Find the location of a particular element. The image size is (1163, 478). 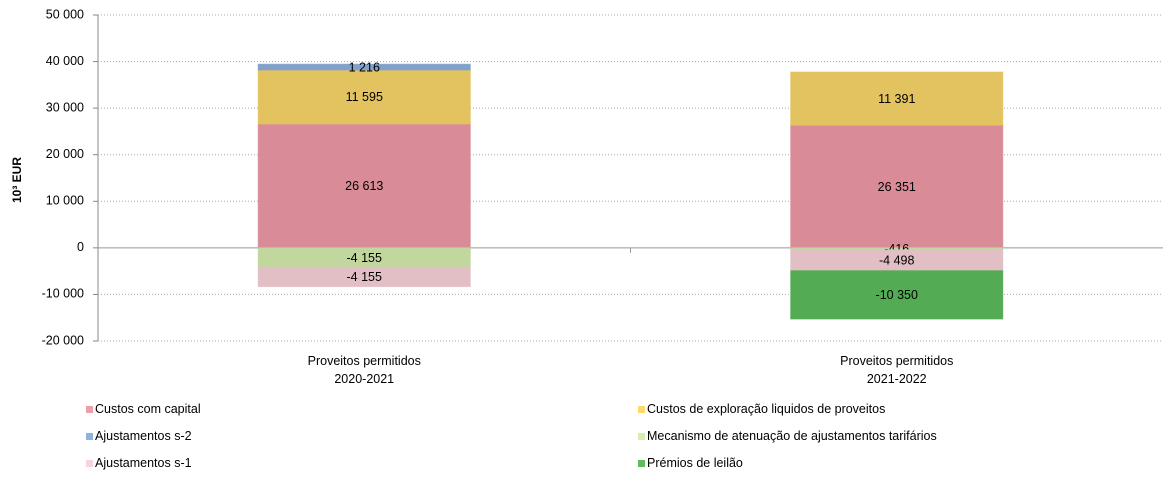

x-tick-label: Proveitos permitidos 2021-2022 is located at coordinates (897, 370).